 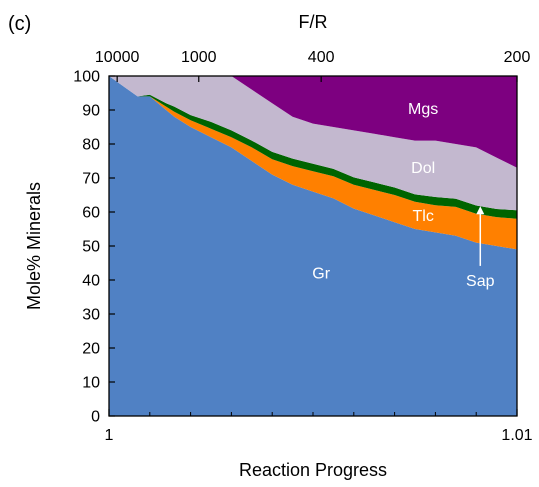 I want to click on y-tick-label: 40, so click(x=91, y=281).